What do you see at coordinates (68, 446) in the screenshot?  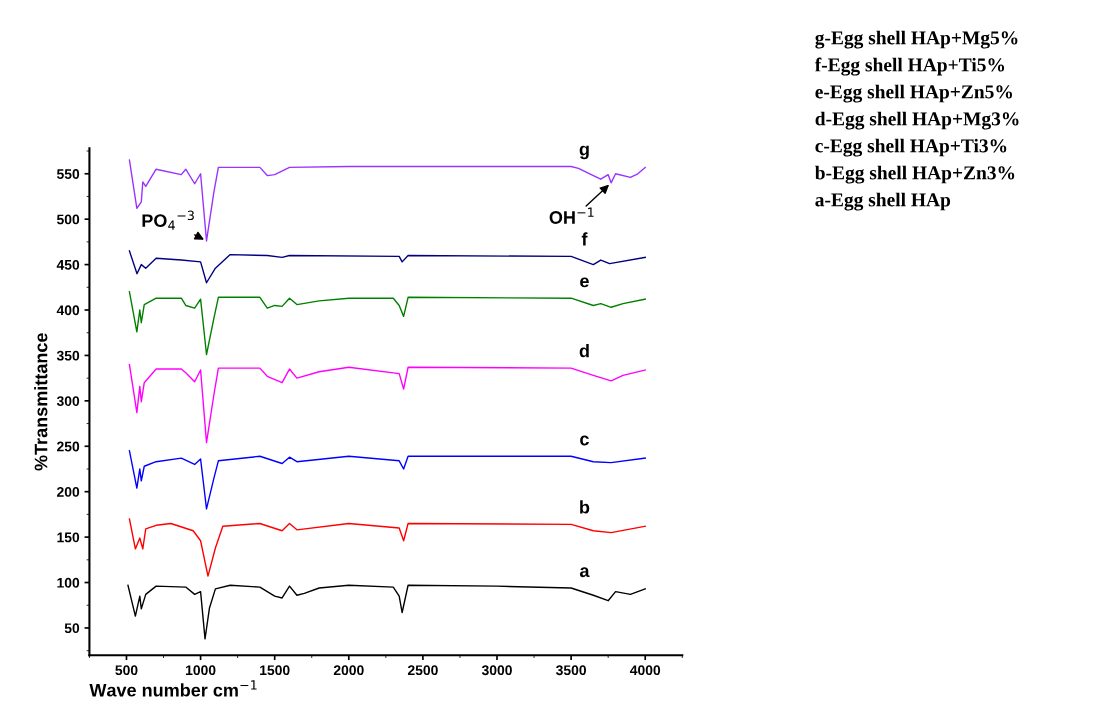 I see `y-tick-label: 250` at bounding box center [68, 446].